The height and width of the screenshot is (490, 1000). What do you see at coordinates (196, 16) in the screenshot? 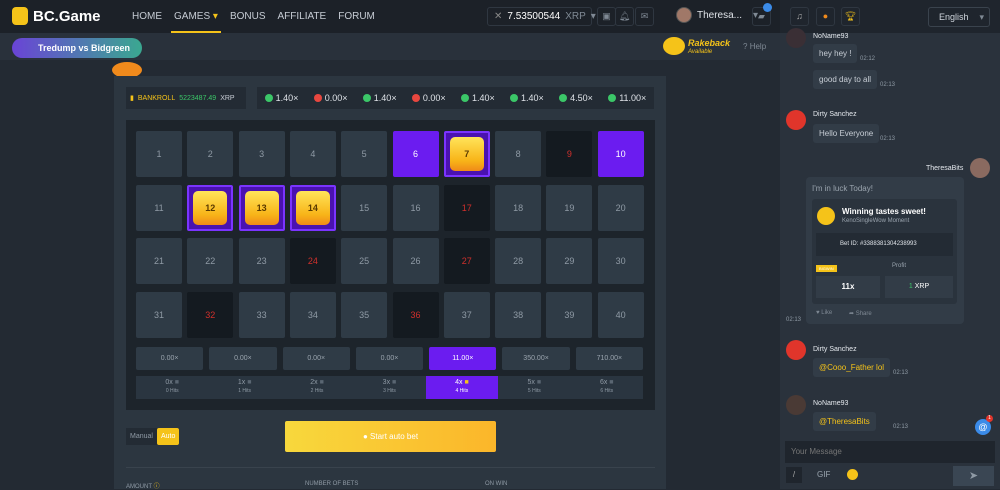
I see `nav-games: GAMES ▾` at bounding box center [196, 16].